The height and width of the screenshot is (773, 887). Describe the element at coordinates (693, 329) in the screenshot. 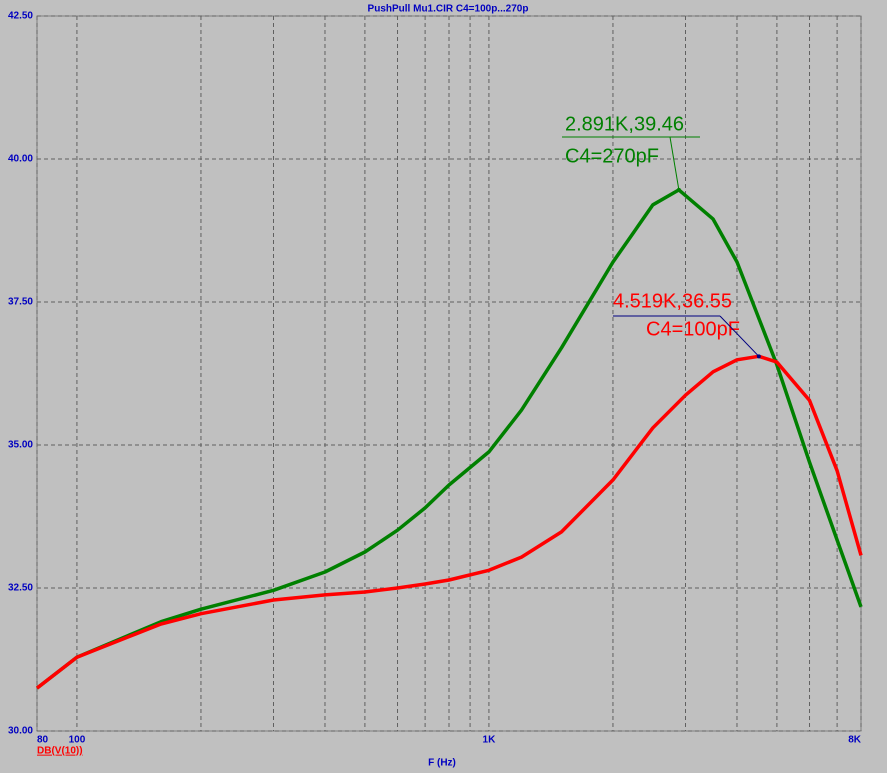

I see `series-name: C4=100pF` at that location.